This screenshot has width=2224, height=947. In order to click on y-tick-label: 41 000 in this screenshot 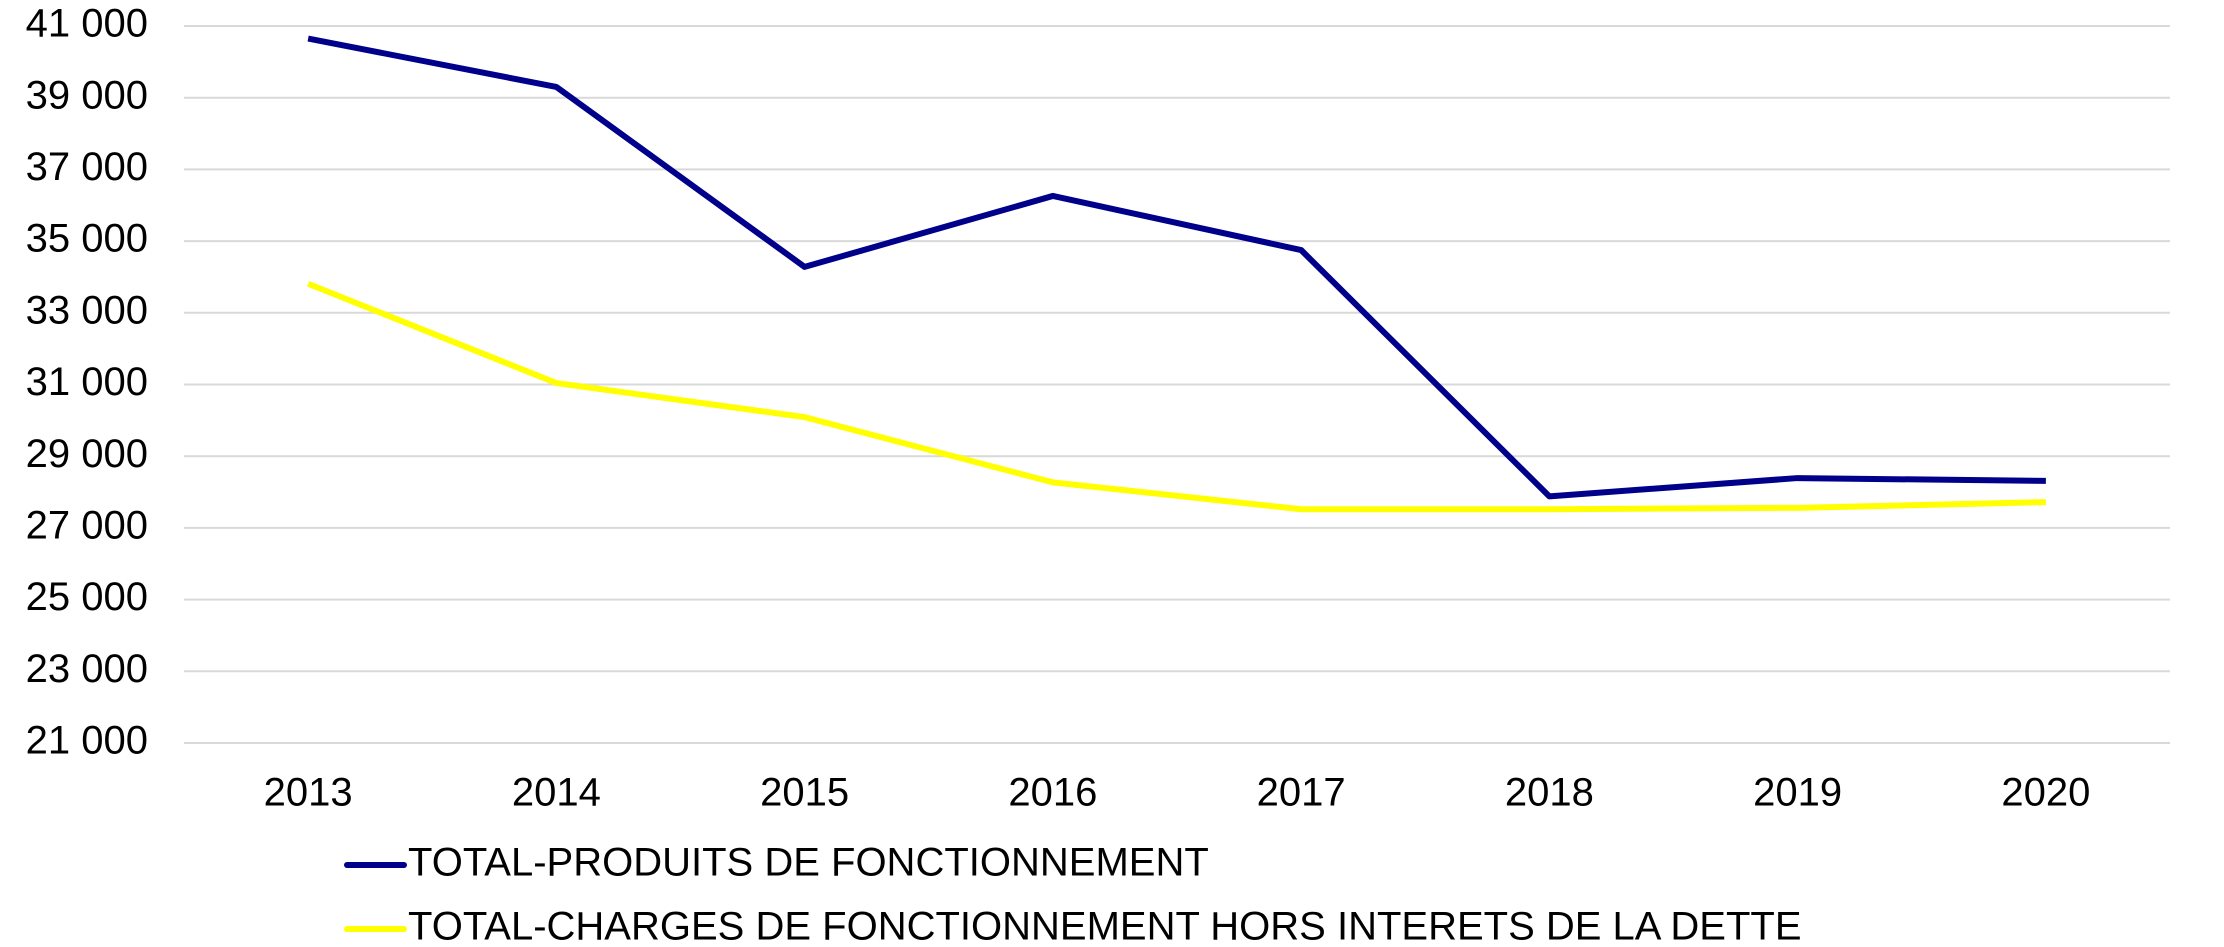, I will do `click(87, 24)`.